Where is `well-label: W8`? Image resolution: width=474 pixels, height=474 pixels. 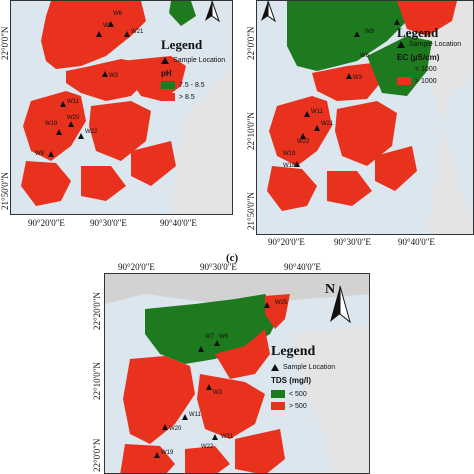 well-label: W8 is located at coordinates (39, 154).